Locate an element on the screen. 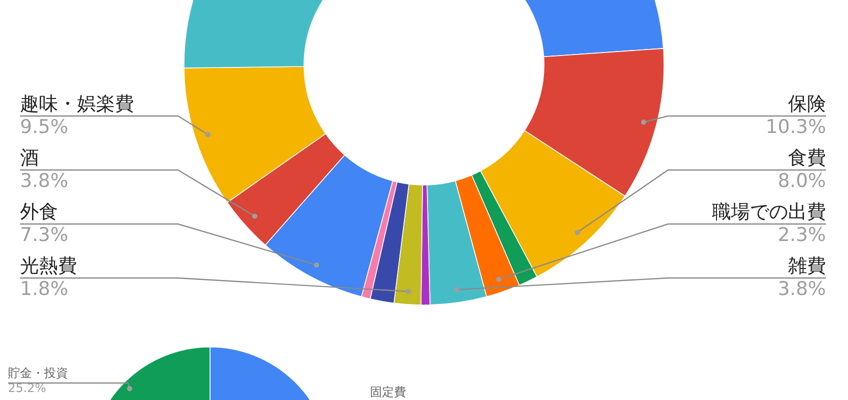  slice-label: 保険 is located at coordinates (807, 104).